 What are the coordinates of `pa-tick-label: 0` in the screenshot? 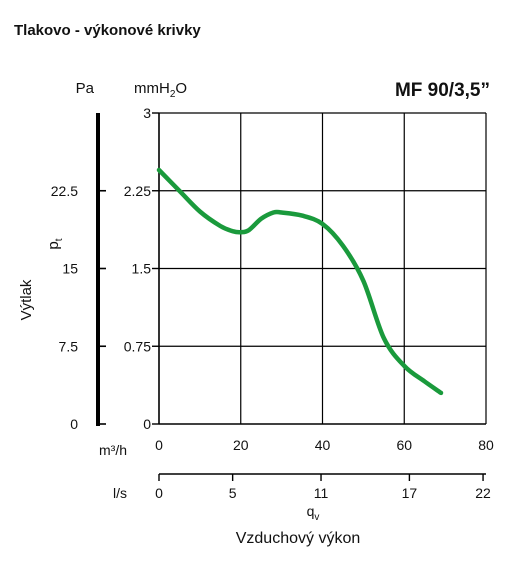 It's located at (74, 424).